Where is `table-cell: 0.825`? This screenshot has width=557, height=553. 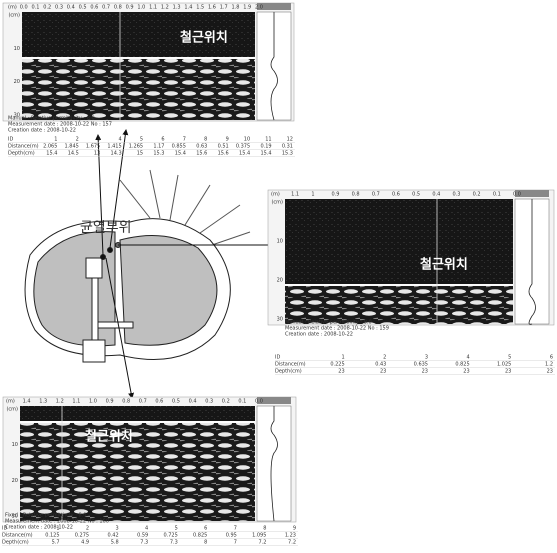
table-cell: 0.825 is located at coordinates (200, 536).